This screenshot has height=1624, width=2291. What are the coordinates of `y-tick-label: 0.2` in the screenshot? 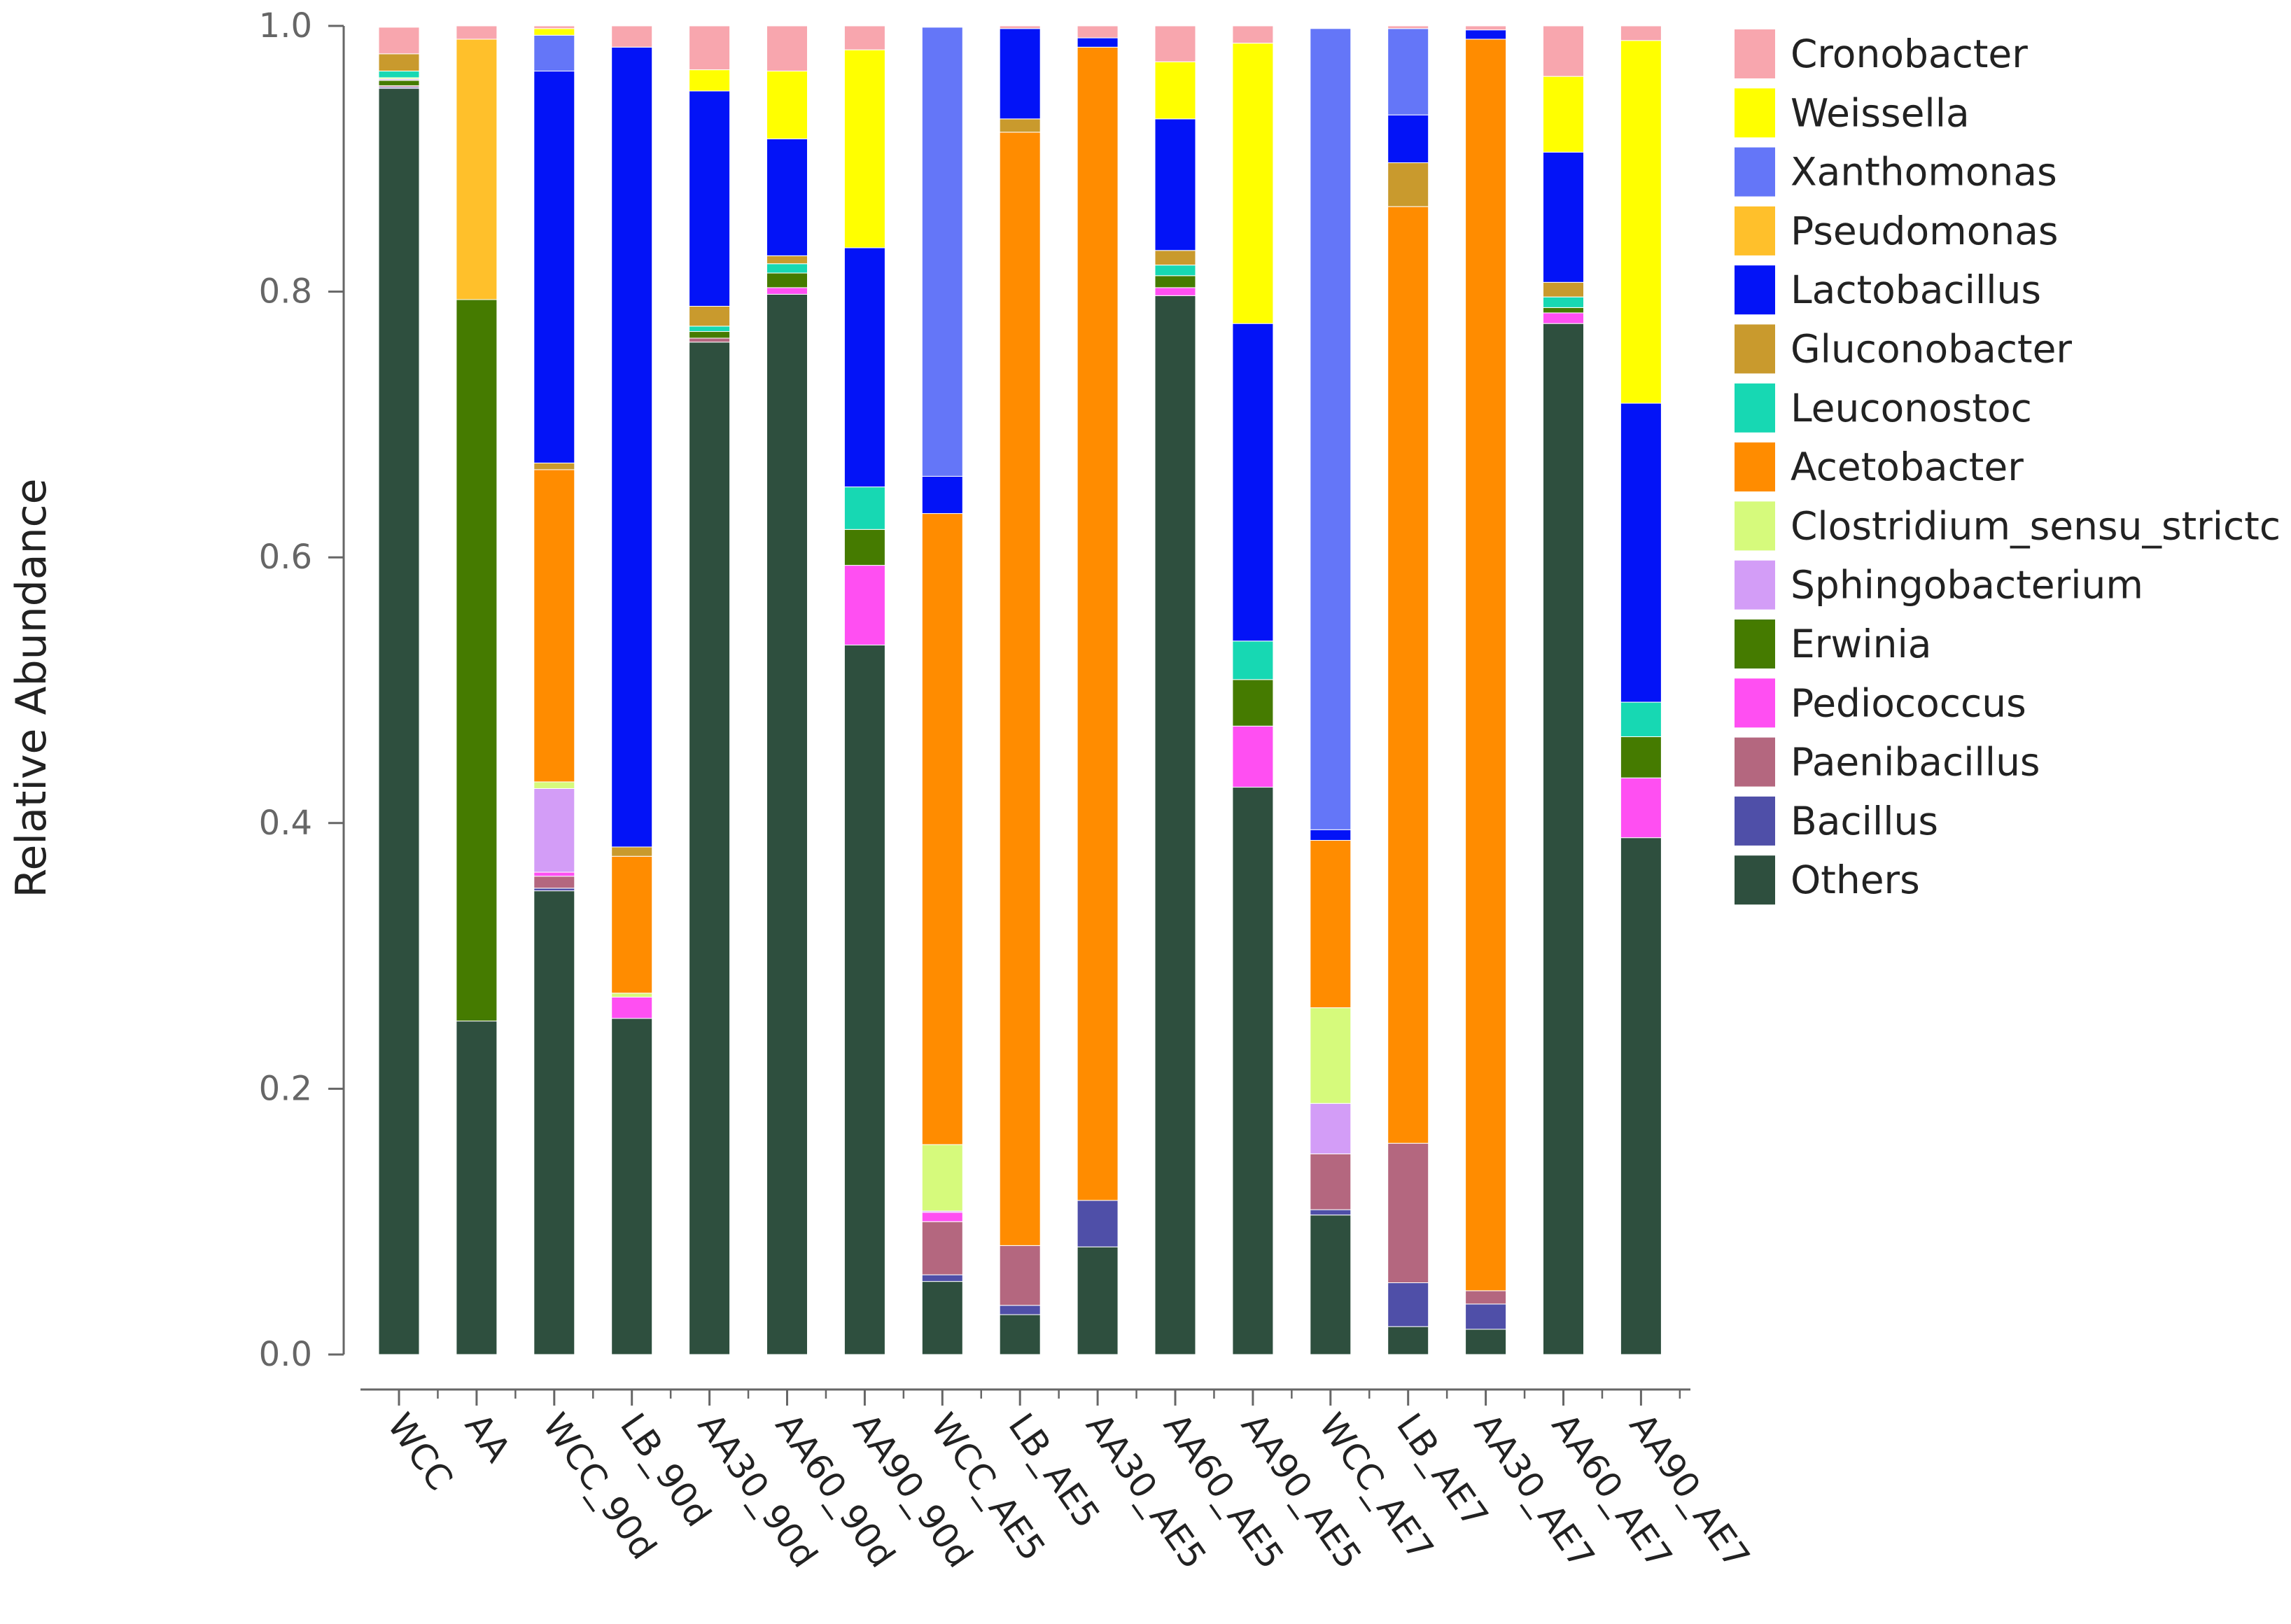 It's located at (285, 1088).